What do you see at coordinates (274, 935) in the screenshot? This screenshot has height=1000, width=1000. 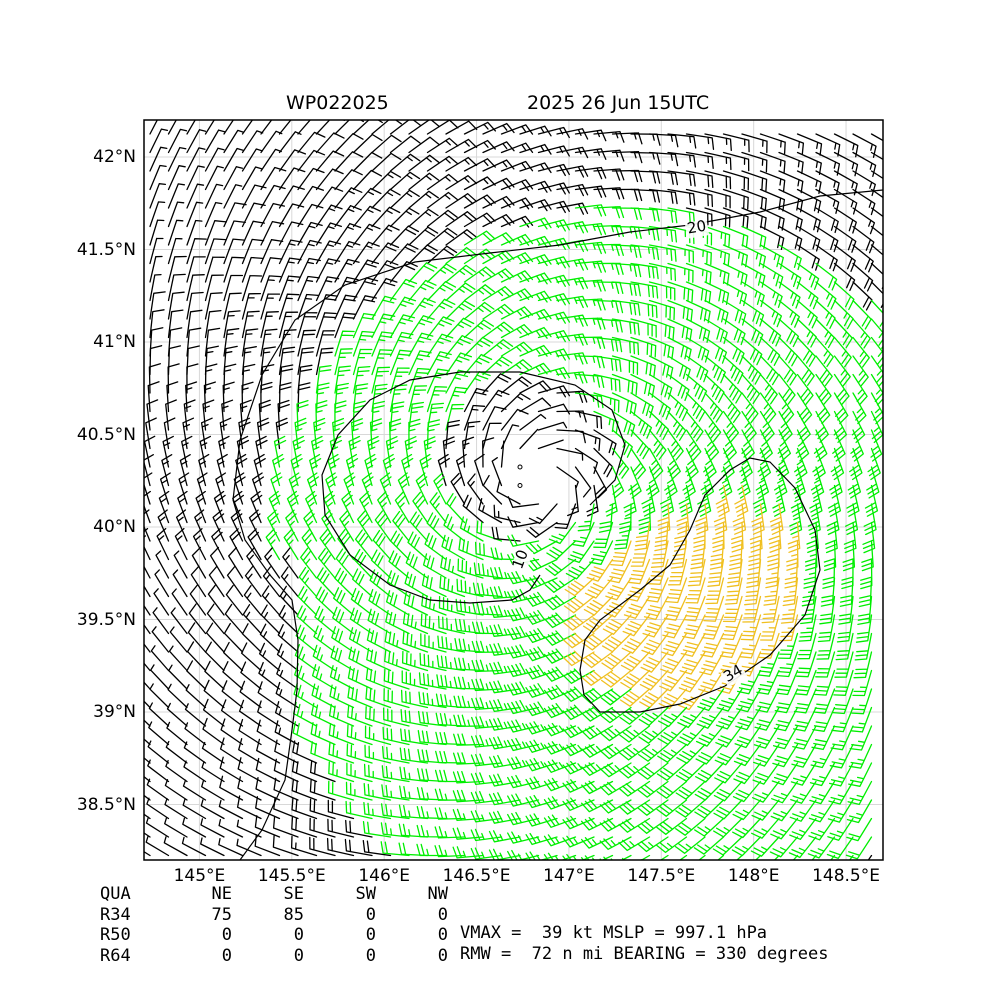 I see `radii-row-r50: R50 0 0 0 0` at bounding box center [274, 935].